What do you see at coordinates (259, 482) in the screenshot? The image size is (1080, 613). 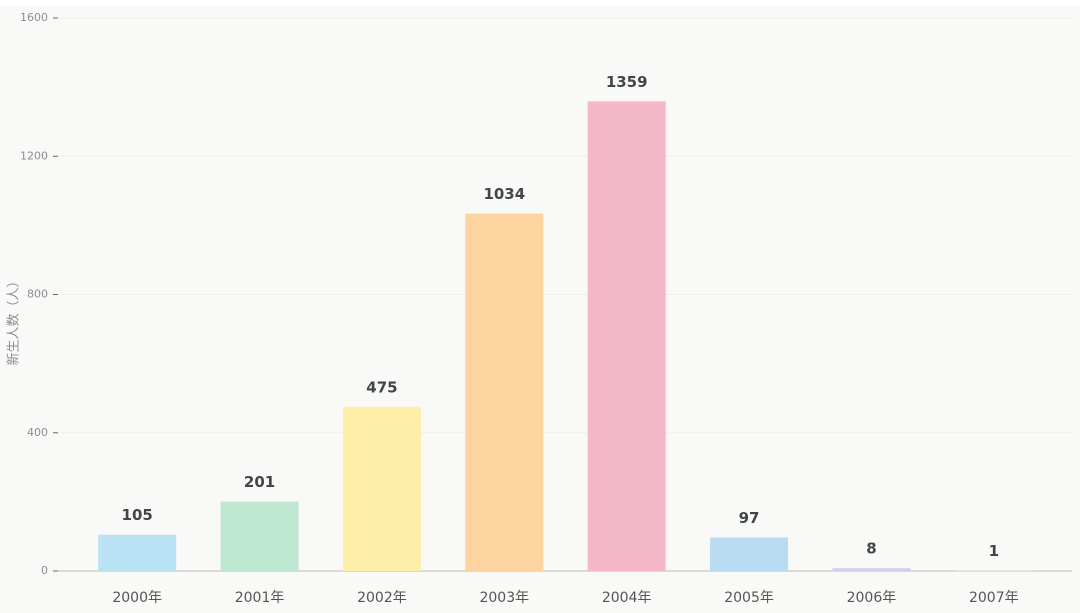 I see `value-label: 201` at bounding box center [259, 482].